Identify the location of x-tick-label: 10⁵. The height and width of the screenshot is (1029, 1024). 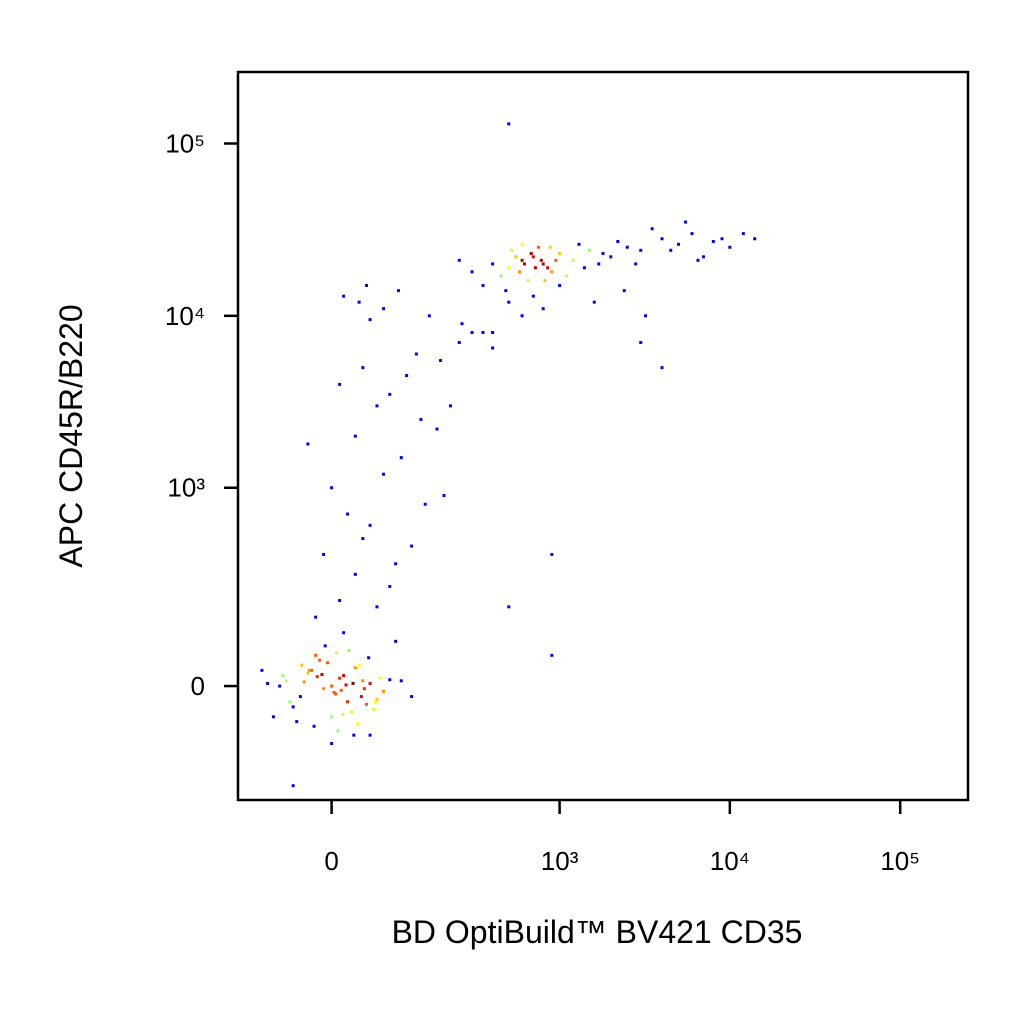
(900, 861).